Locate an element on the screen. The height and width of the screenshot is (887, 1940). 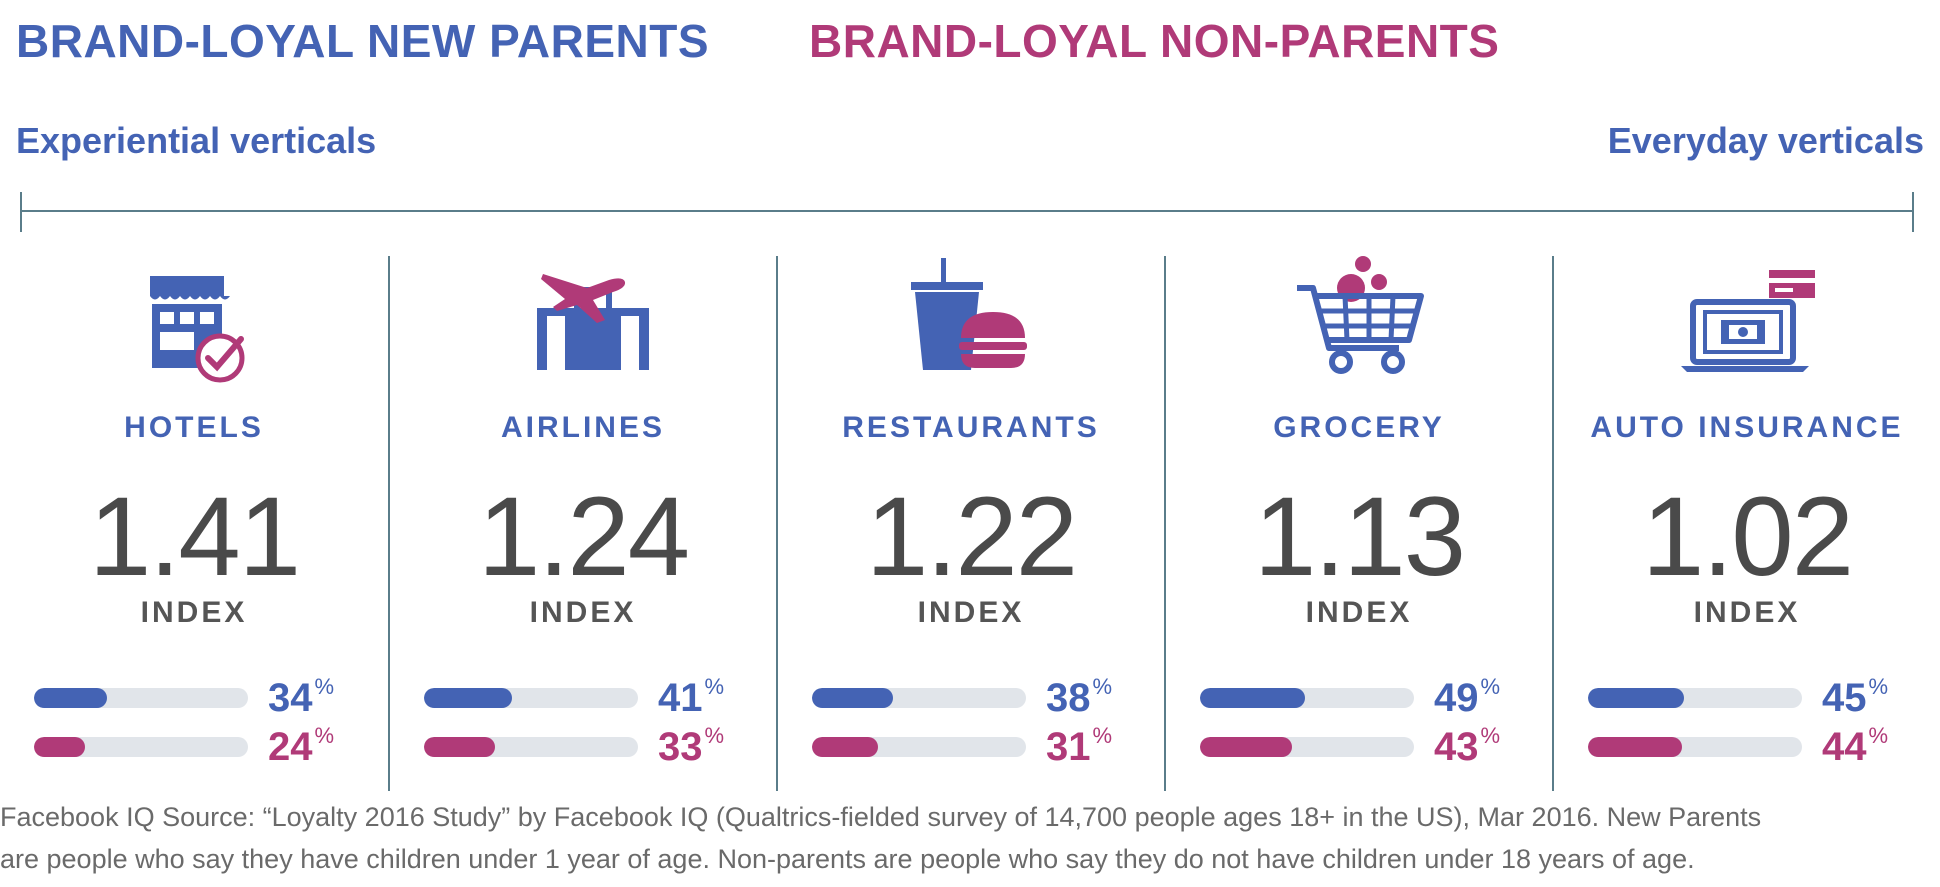
column-restaurants: RESTAURANTS 1.22 INDEX 38% 31% is located at coordinates (970, 523).